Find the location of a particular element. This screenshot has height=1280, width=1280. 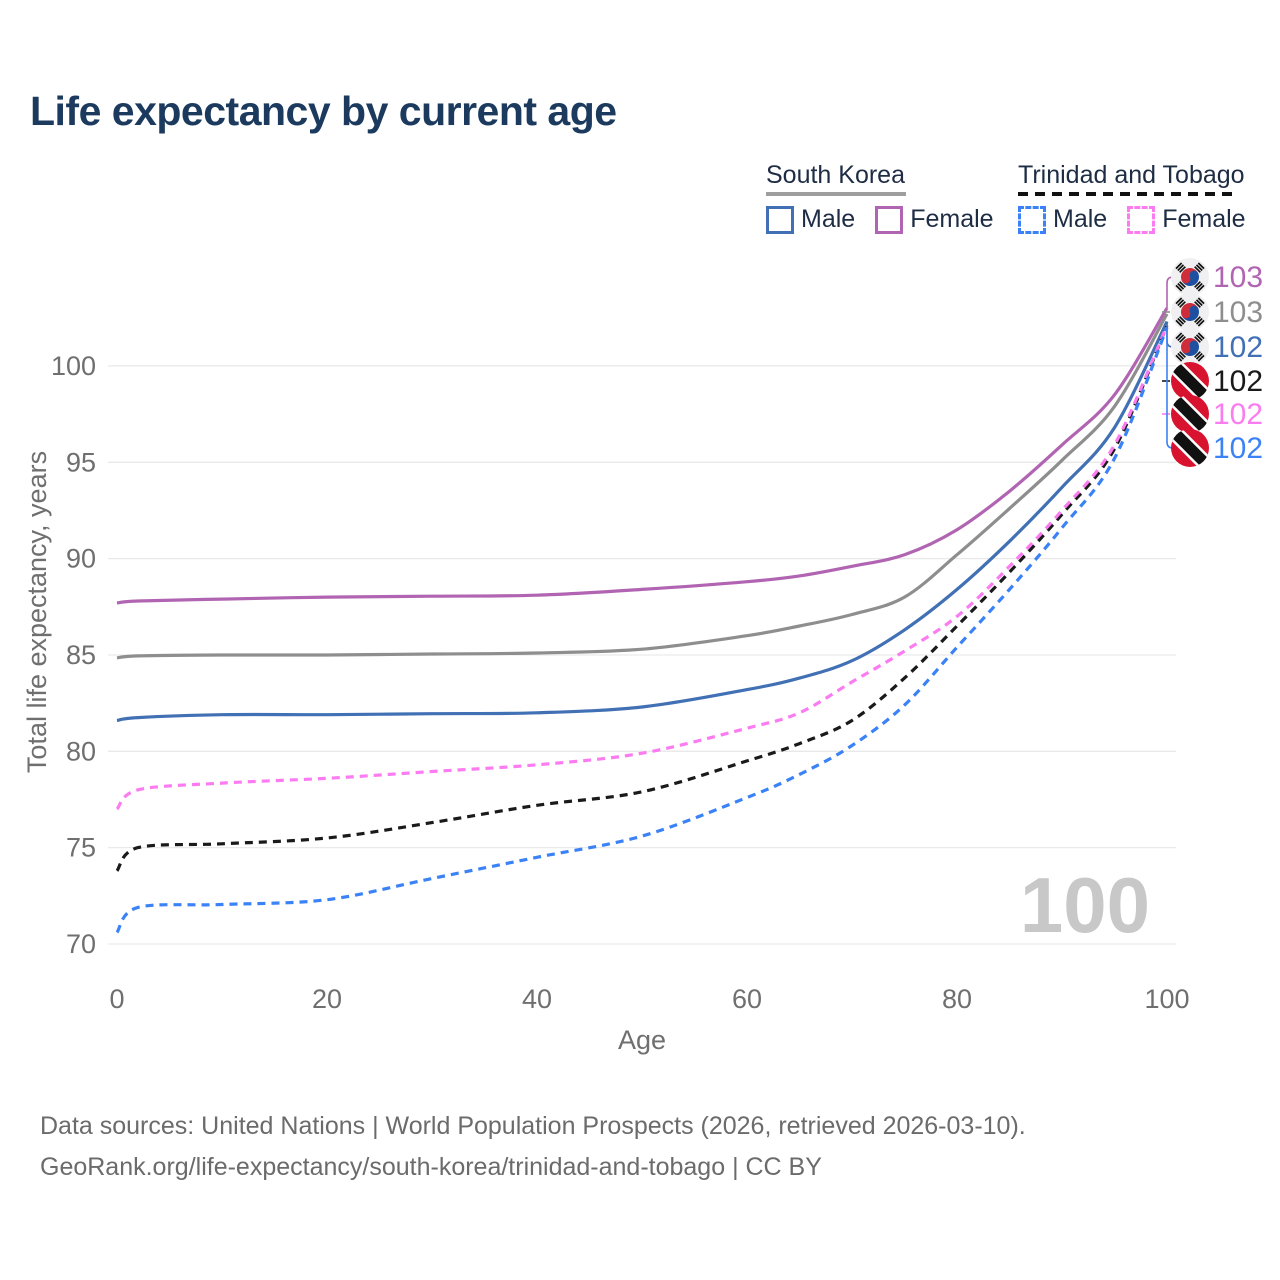

y-tick-100: 100 is located at coordinates (73, 366).